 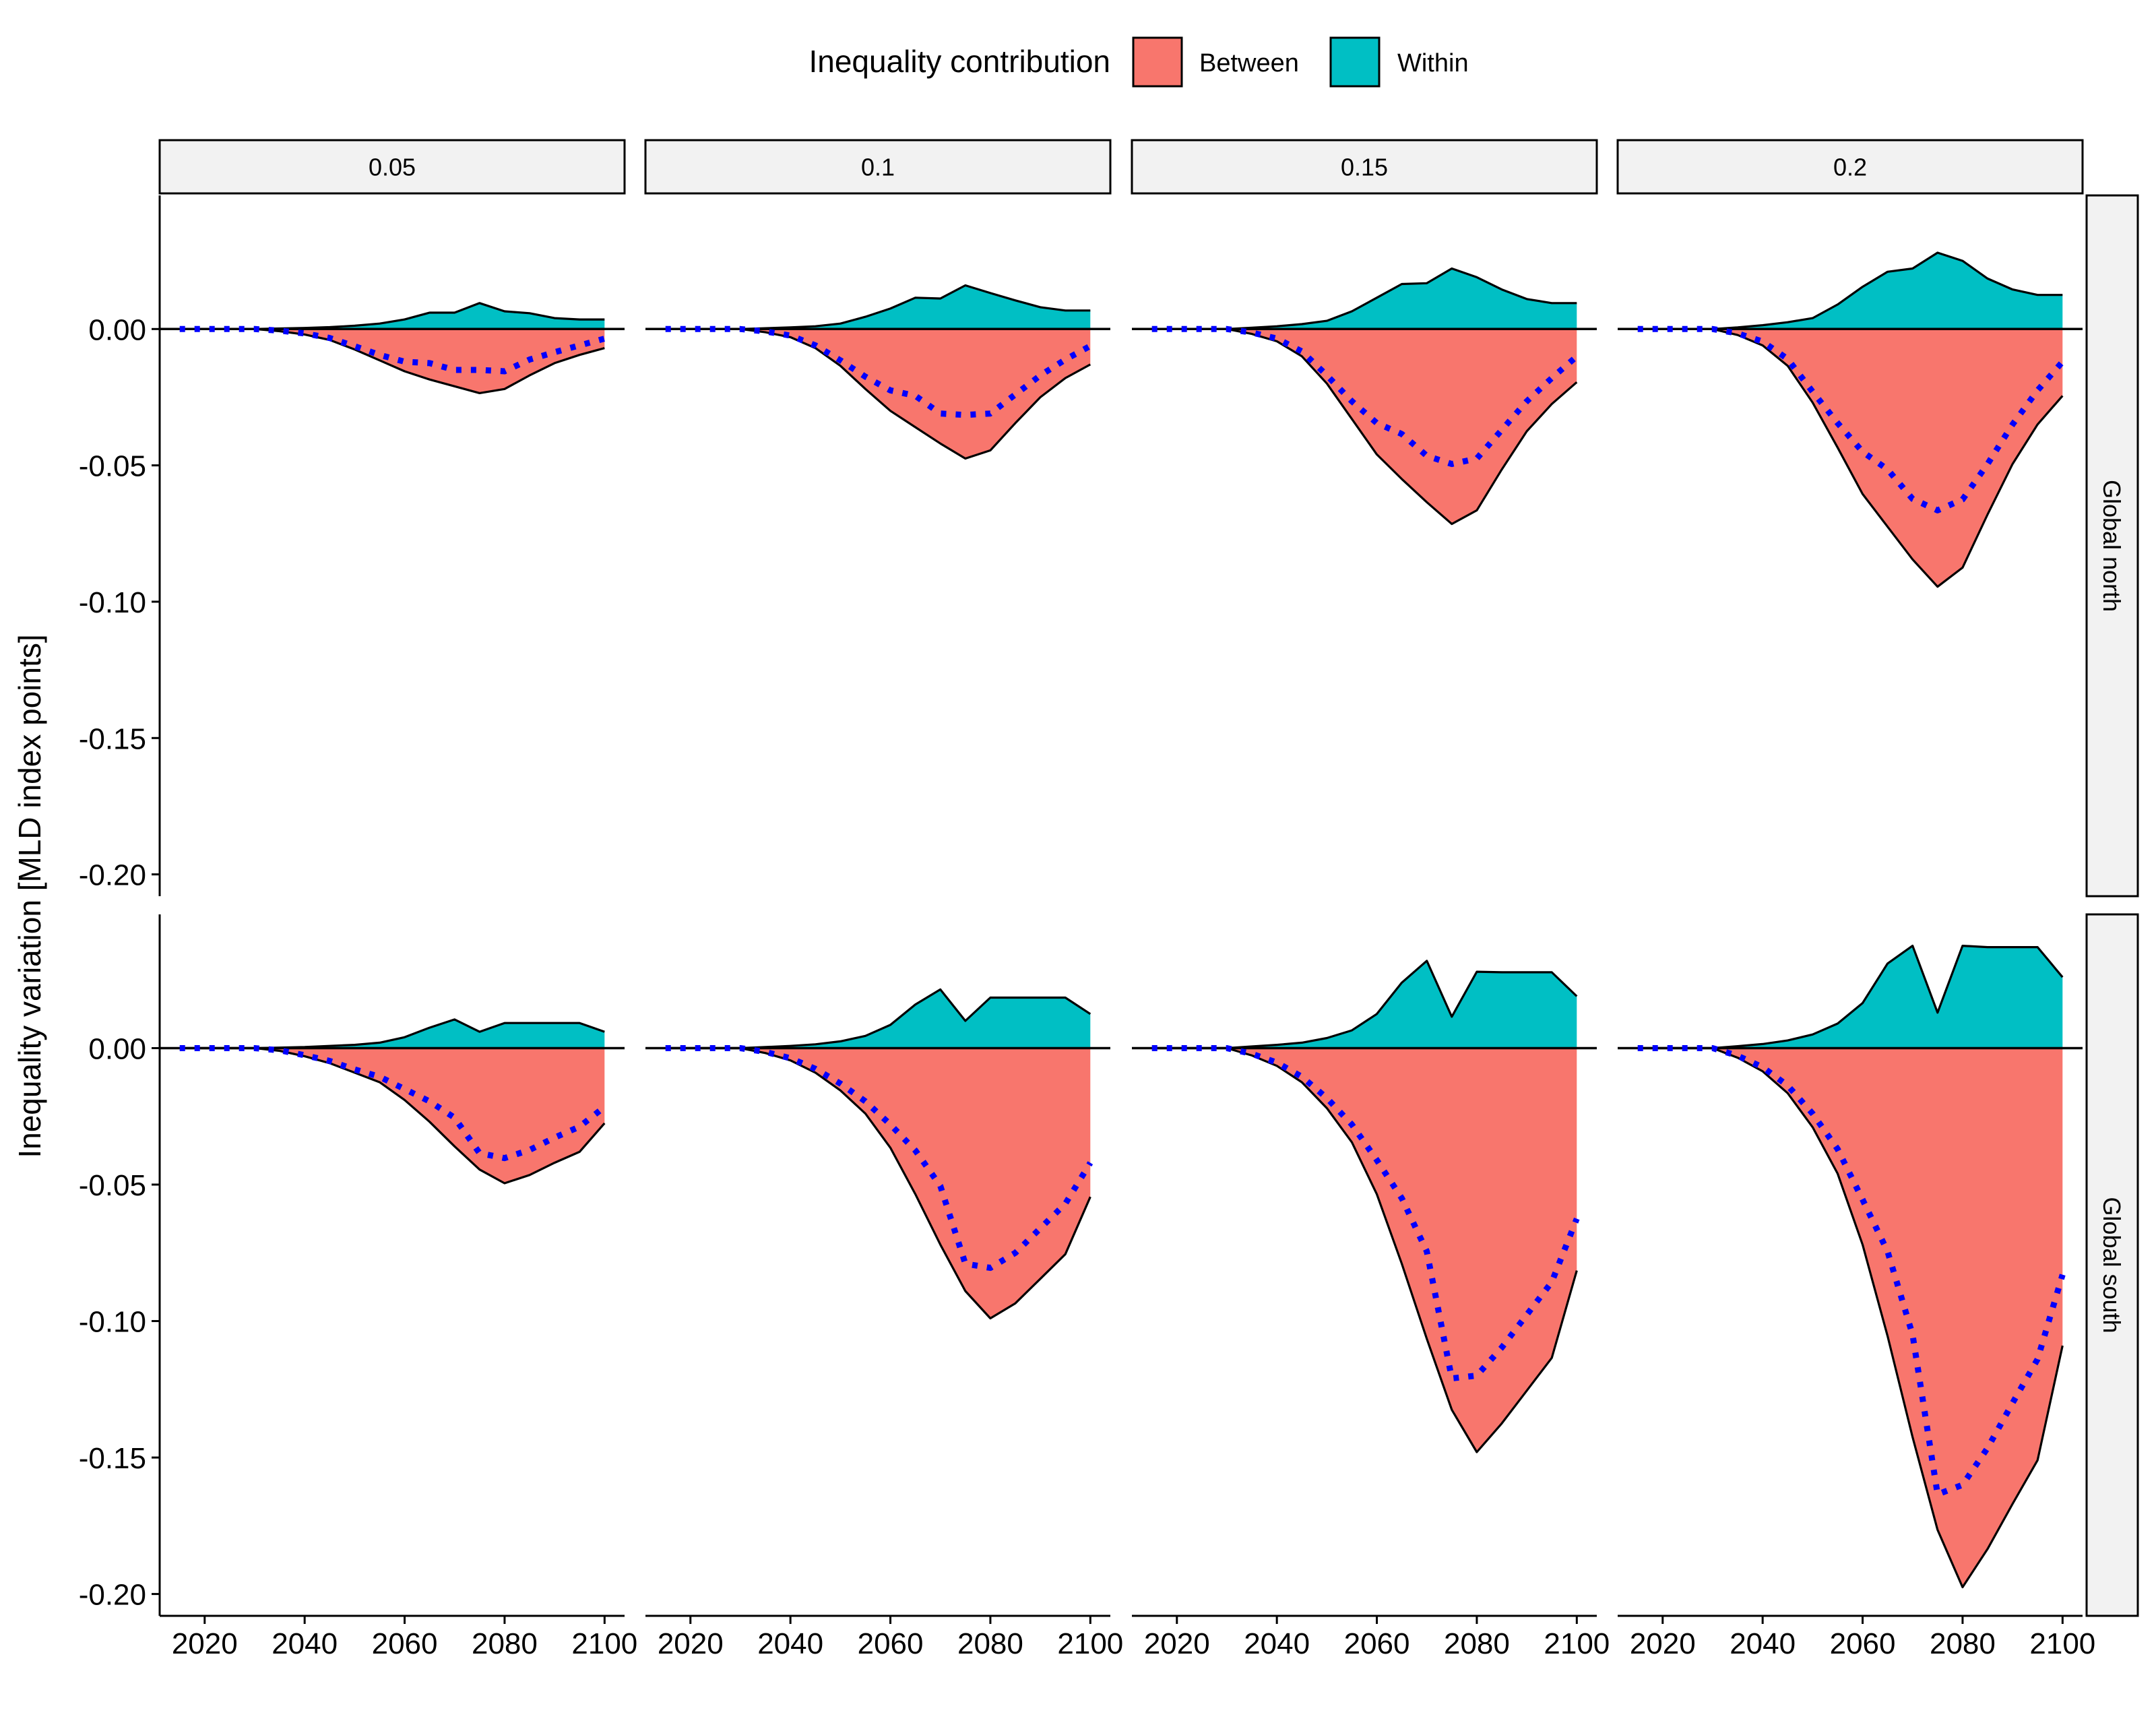 I want to click on y-axis-global-north: 0.00 -0.05 -0.10 -0.15 -0.20, so click(x=120, y=545).